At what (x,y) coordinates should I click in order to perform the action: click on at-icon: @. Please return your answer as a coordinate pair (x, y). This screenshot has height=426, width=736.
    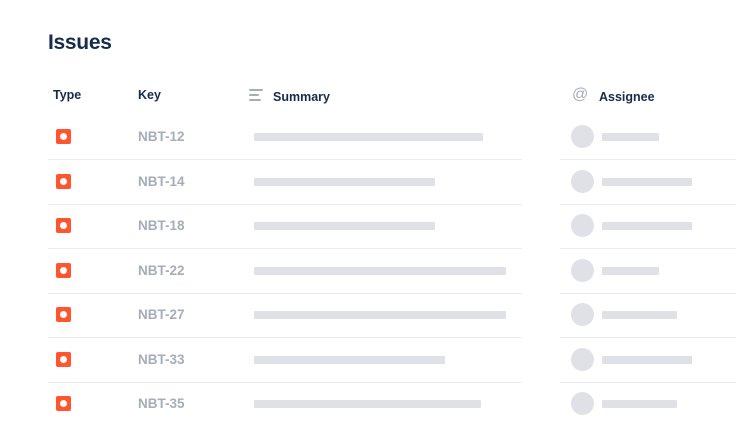
    Looking at the image, I should click on (580, 94).